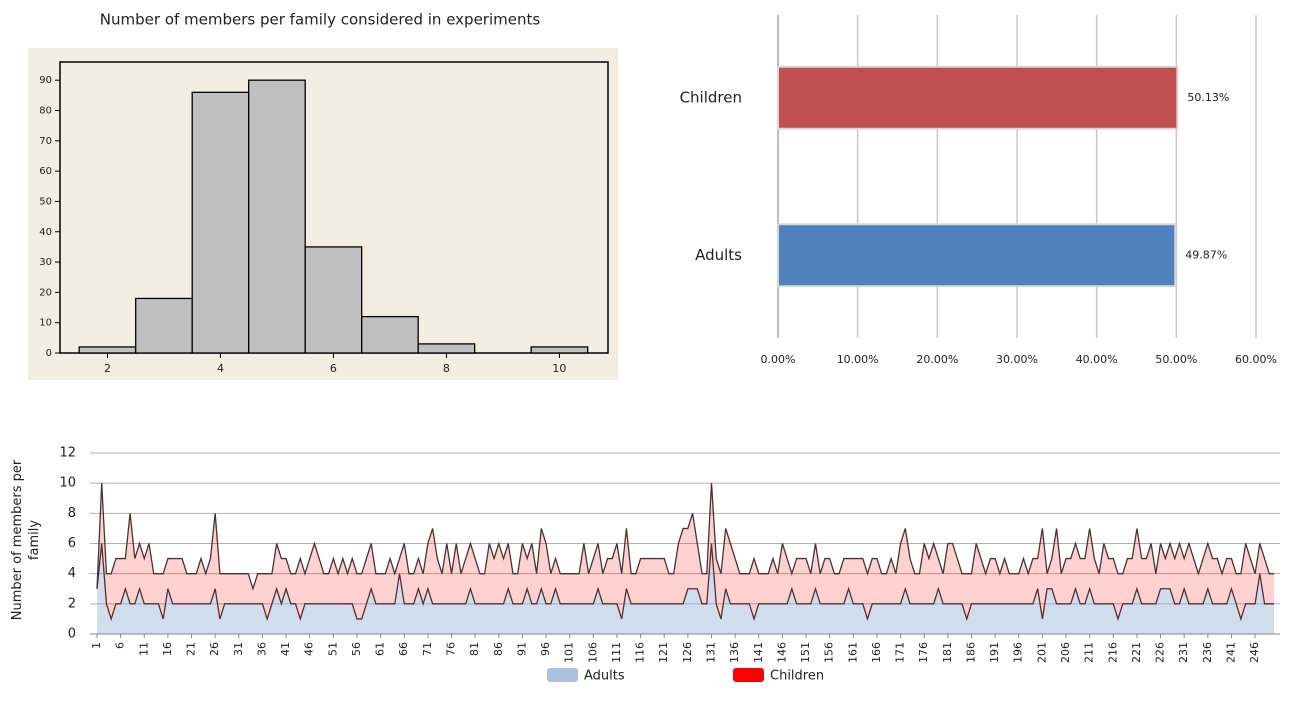 The width and height of the screenshot is (1291, 714). What do you see at coordinates (191, 649) in the screenshot?
I see `x-tick-label: 21` at bounding box center [191, 649].